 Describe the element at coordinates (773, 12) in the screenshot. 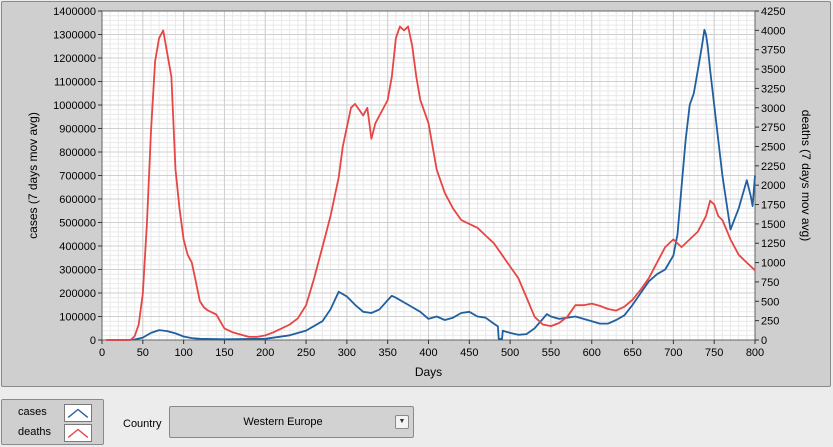

I see `y-right-tick-label: 4250` at that location.